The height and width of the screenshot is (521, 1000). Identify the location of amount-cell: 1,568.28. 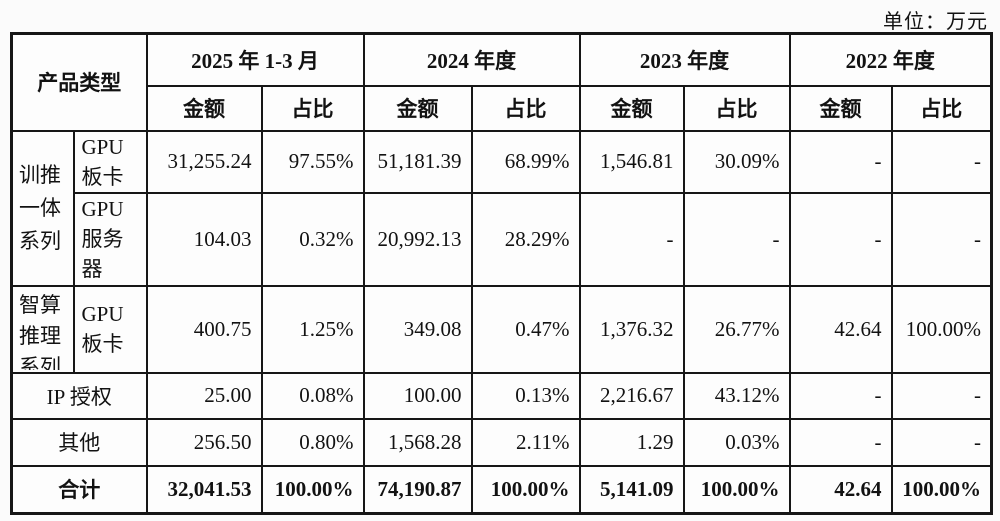
(417, 442).